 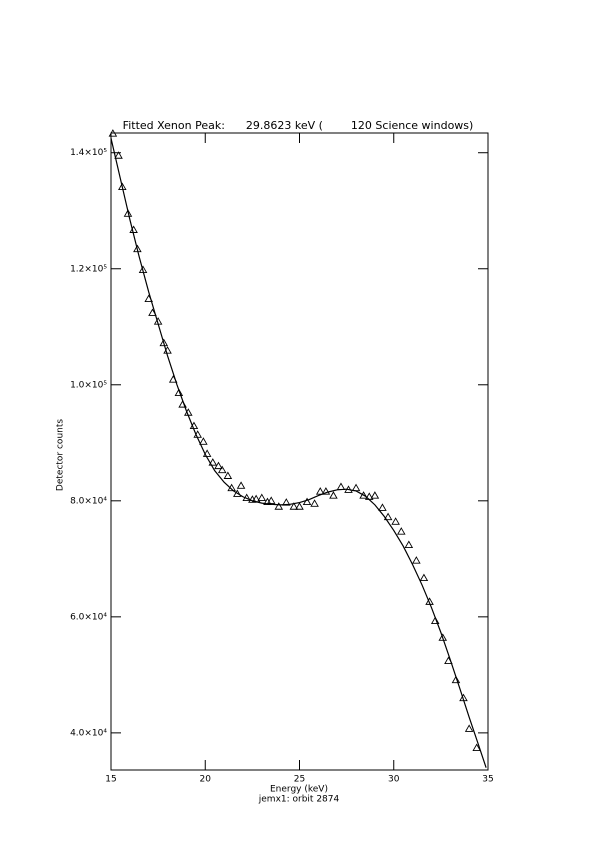 I want to click on y-tick-label: 1.4×10⁵, so click(x=88, y=153).